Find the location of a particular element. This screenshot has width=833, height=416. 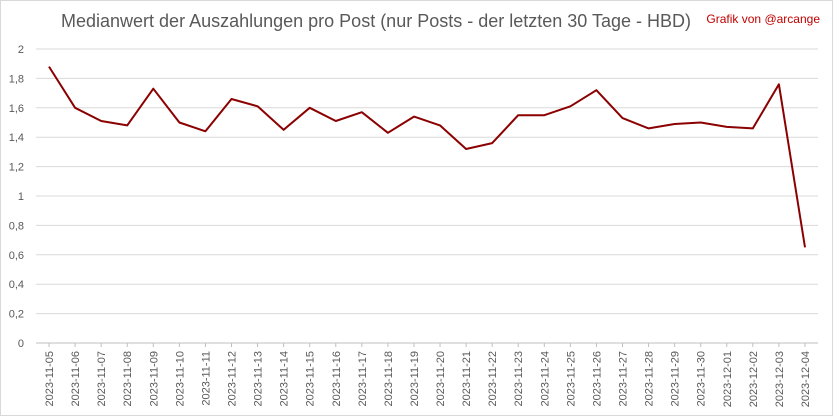

x-tick-label: 2023-11-19 is located at coordinates (415, 378).